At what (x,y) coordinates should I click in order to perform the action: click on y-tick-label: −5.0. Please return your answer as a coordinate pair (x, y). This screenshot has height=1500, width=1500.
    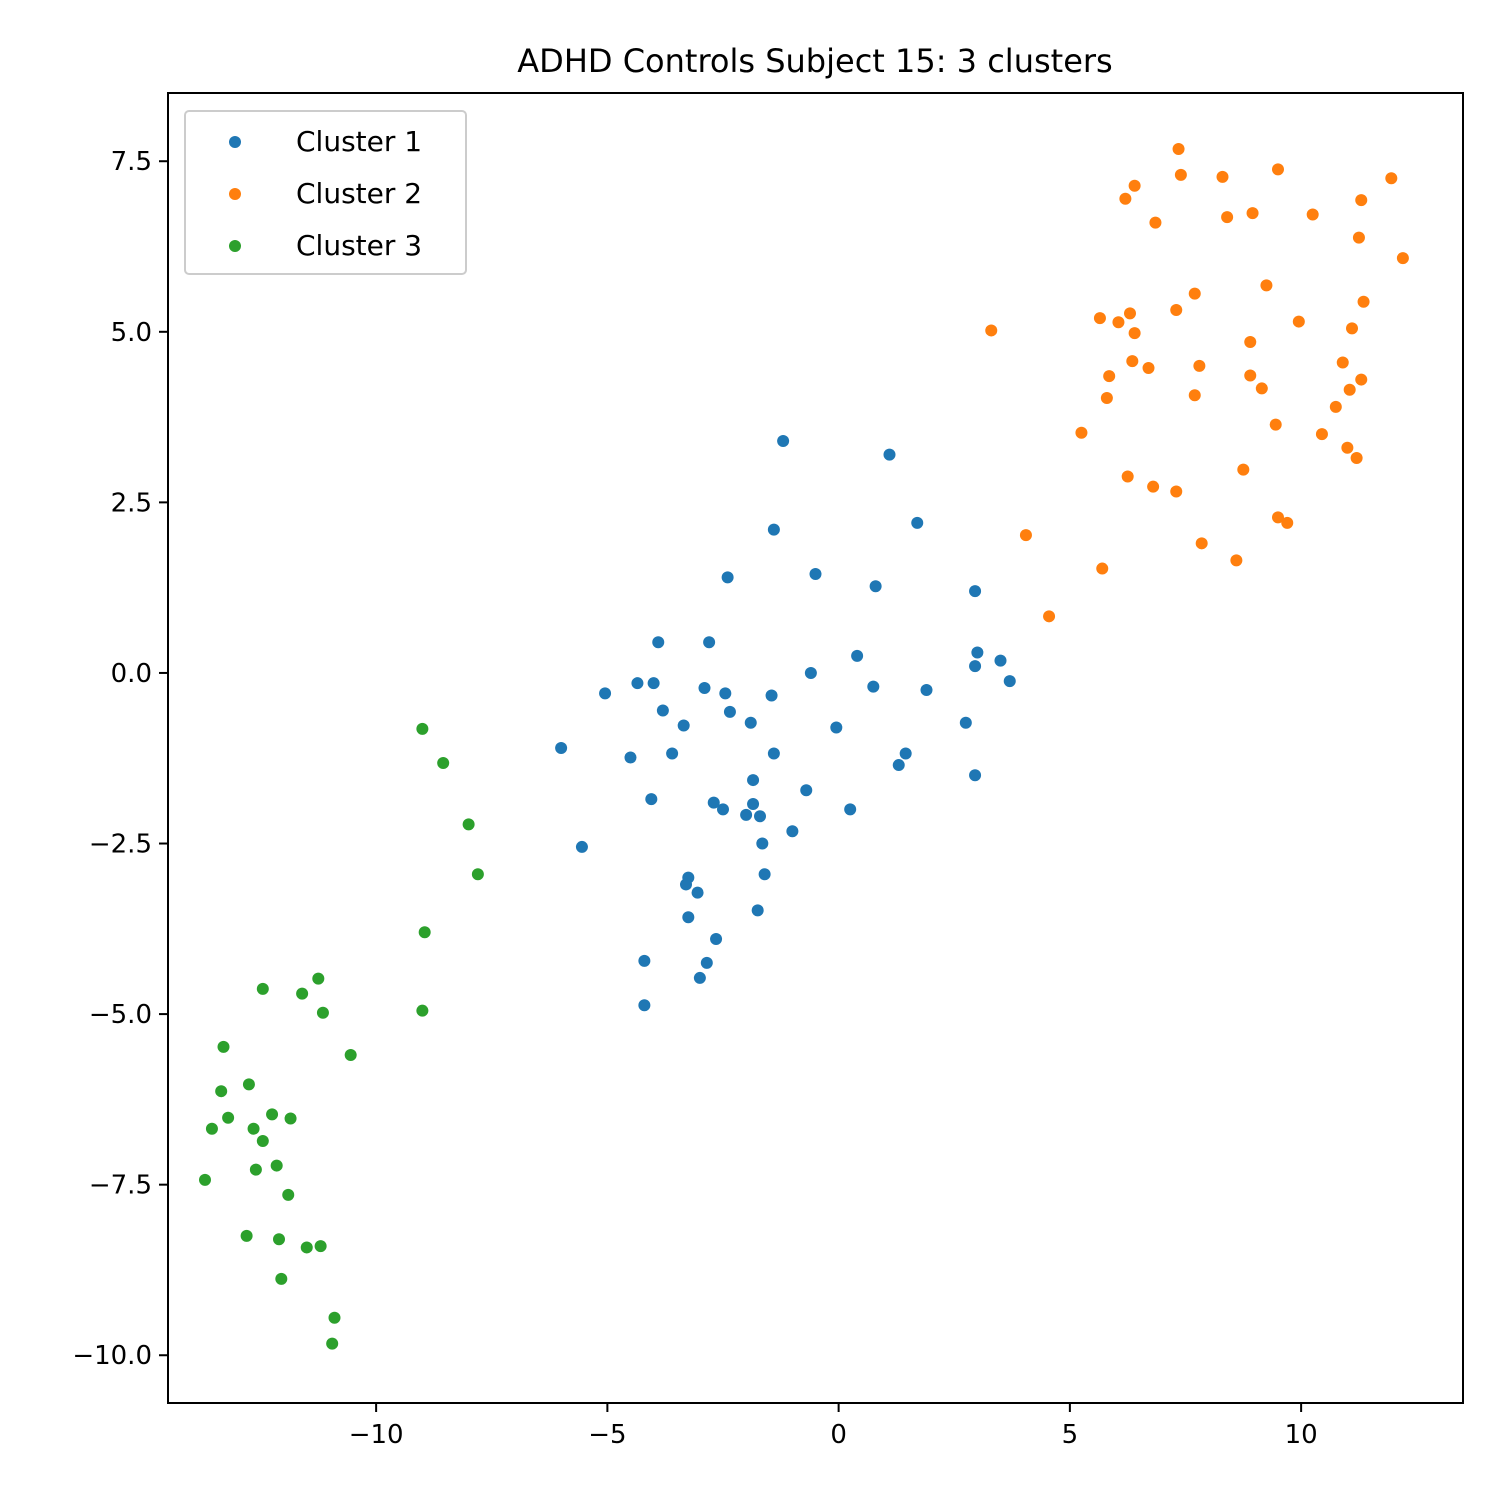
    Looking at the image, I should click on (120, 1015).